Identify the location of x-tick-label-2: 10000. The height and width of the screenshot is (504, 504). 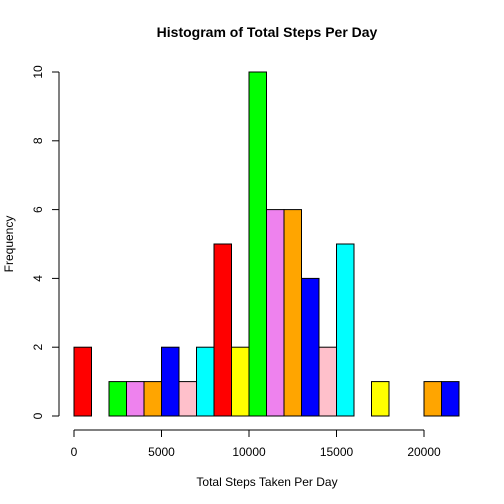
(249, 452).